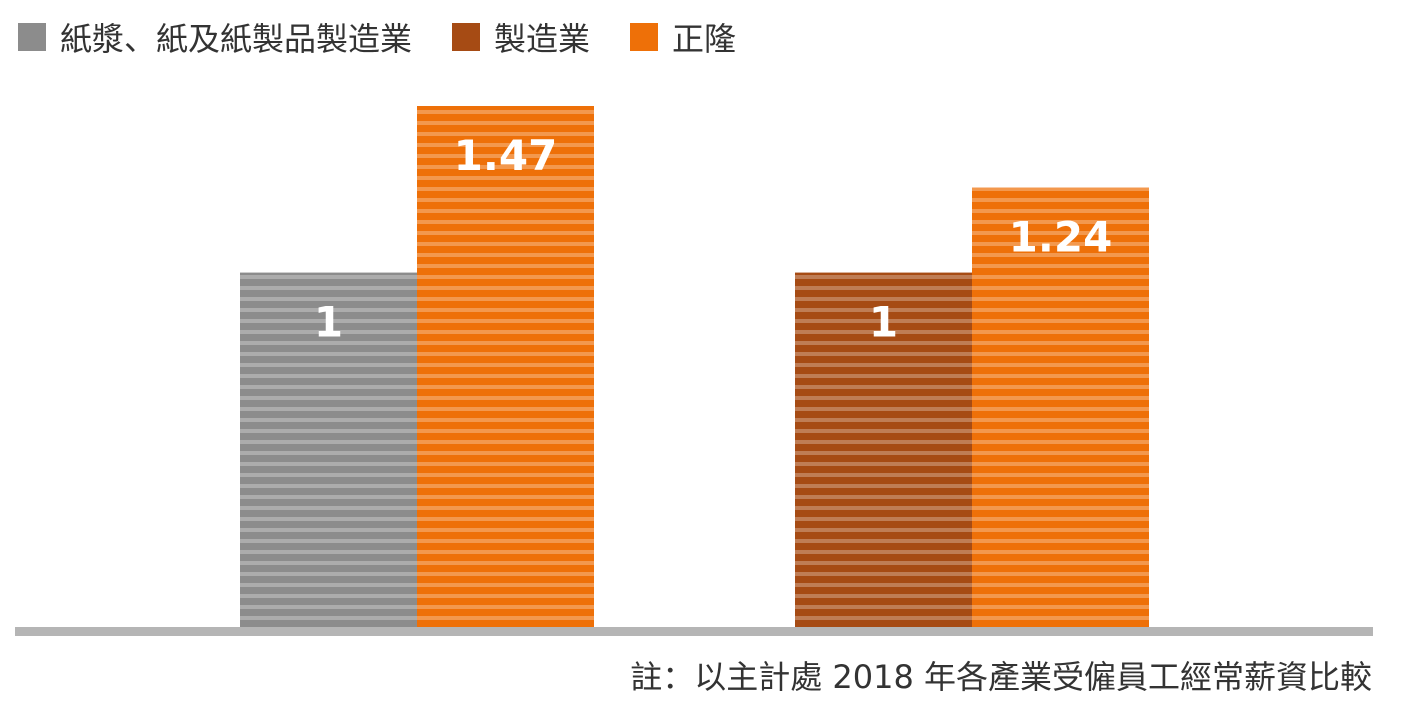 Image resolution: width=1404 pixels, height=724 pixels. What do you see at coordinates (644, 37) in the screenshot?
I see `legend-swatch-cheng-loong` at bounding box center [644, 37].